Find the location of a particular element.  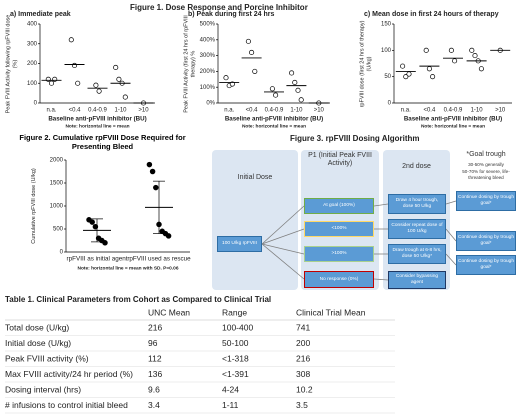

column-header: *Goal trough is located at coordinates (486, 154).